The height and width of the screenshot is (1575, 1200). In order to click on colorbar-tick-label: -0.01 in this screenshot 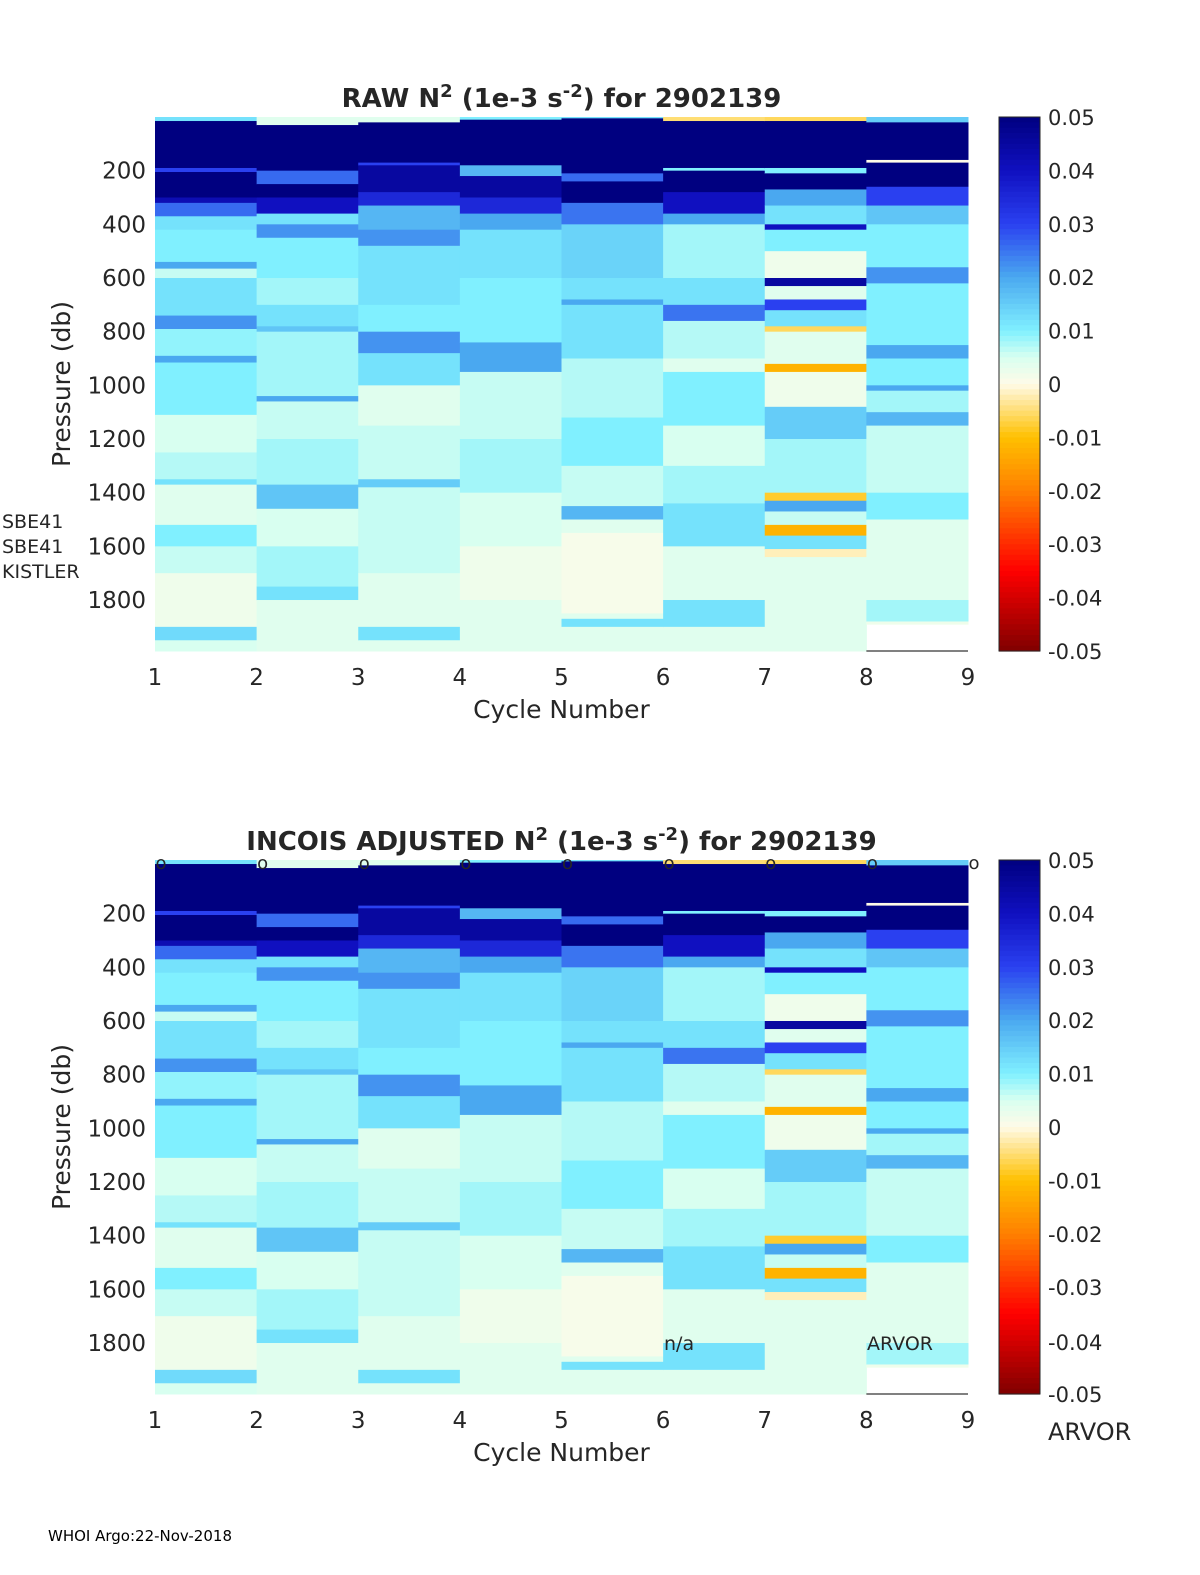, I will do `click(1075, 1181)`.